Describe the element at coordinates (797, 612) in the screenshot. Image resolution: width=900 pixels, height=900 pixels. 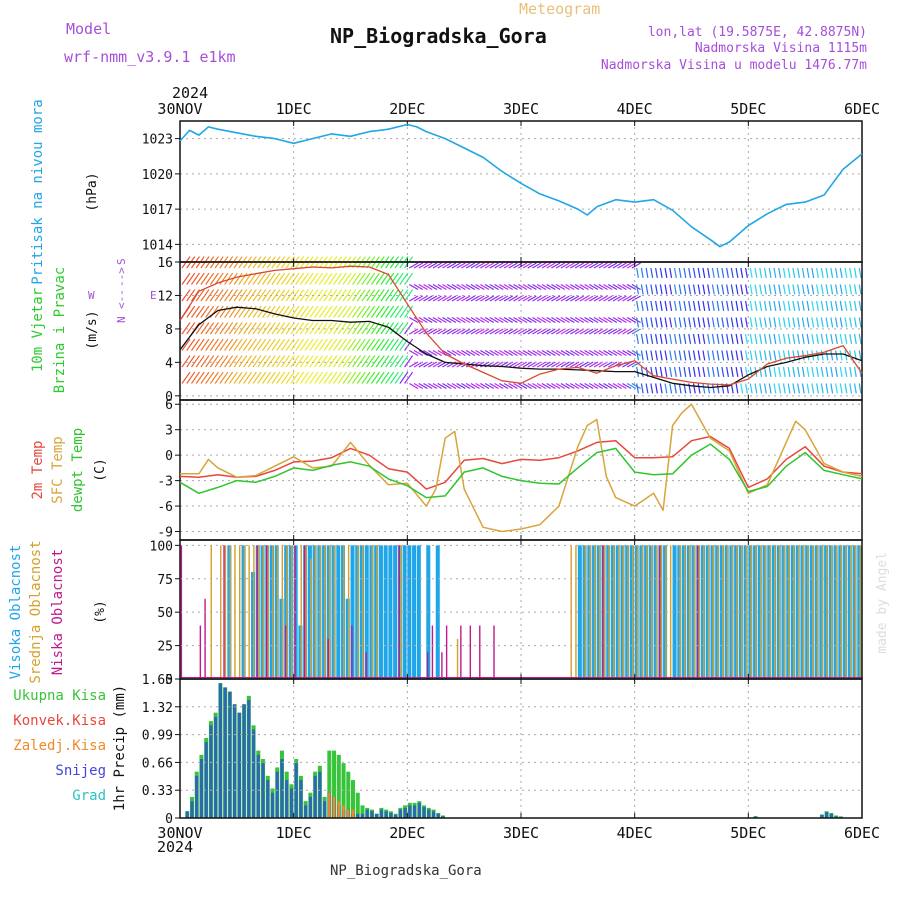
I see `high-cloud-bar` at that location.